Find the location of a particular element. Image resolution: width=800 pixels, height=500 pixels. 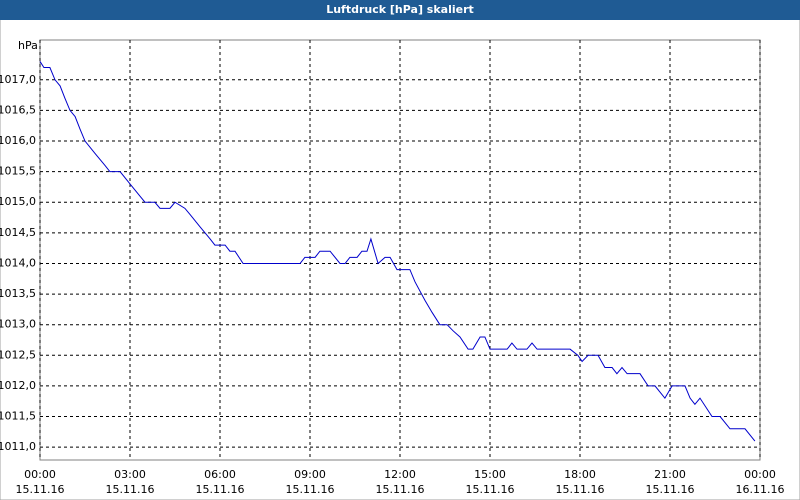

x-tick-label: 15:00 is located at coordinates (490, 474).